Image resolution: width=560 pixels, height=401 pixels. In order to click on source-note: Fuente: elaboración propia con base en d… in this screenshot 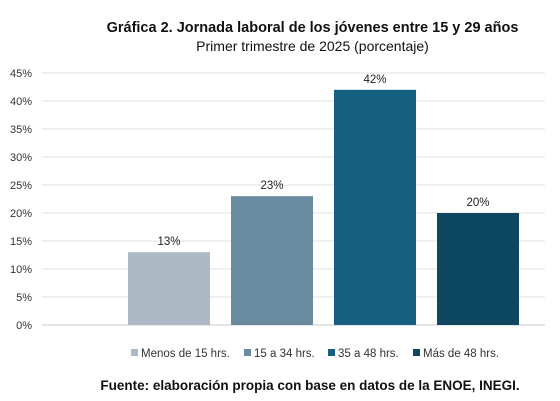, I will do `click(310, 385)`.